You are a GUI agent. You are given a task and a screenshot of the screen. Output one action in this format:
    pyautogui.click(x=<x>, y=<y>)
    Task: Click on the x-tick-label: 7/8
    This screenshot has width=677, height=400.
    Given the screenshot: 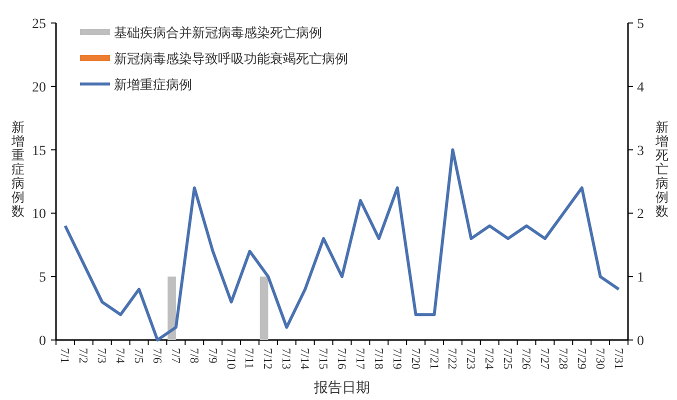 What is the action you would take?
    pyautogui.click(x=194, y=356)
    